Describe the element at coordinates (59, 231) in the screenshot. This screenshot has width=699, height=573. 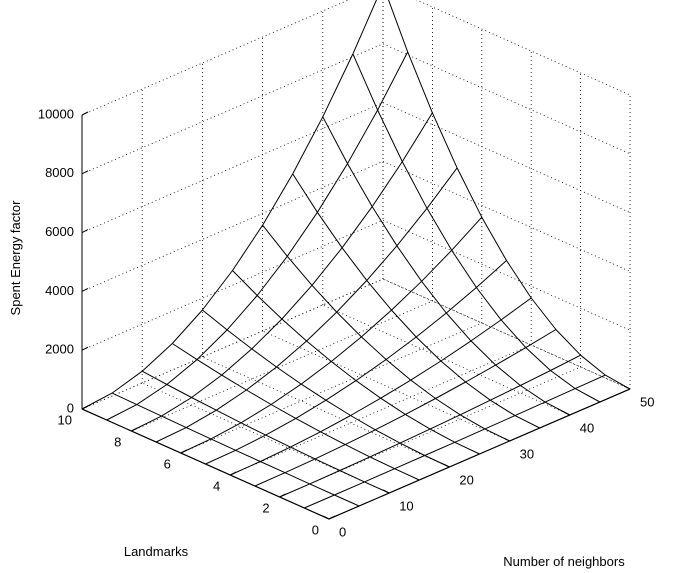
I see `z-tick-label: 6000` at that location.